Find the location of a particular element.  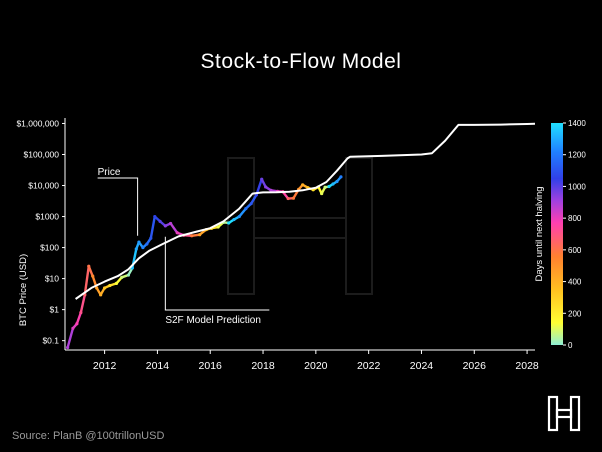

x-tick-label: 2020 is located at coordinates (316, 366).